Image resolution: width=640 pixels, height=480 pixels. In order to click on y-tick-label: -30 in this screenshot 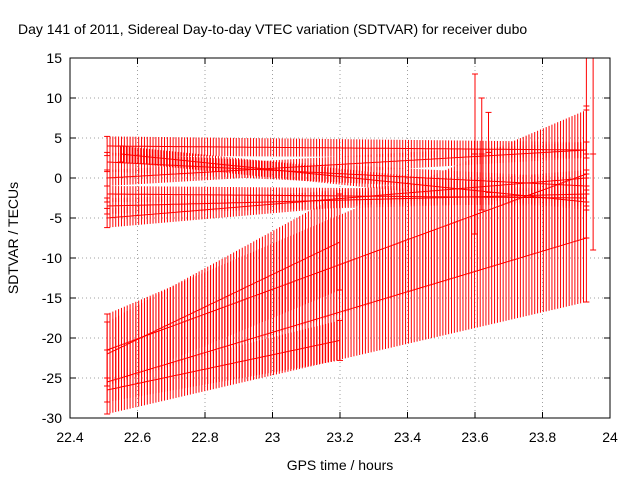, I will do `click(52, 418)`.